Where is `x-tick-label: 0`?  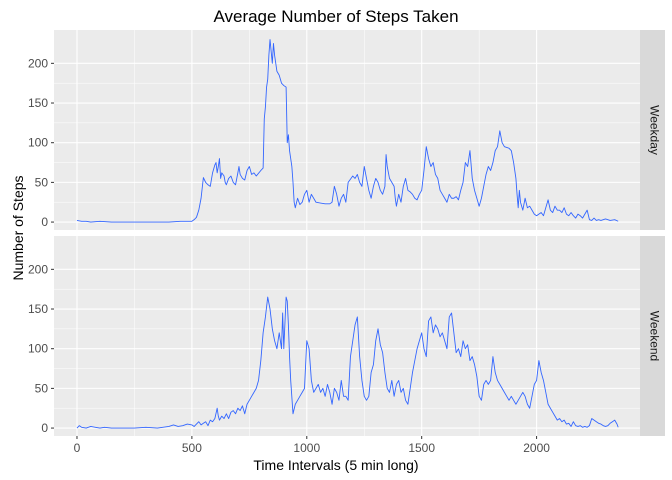 x-tick-label: 0 is located at coordinates (77, 448).